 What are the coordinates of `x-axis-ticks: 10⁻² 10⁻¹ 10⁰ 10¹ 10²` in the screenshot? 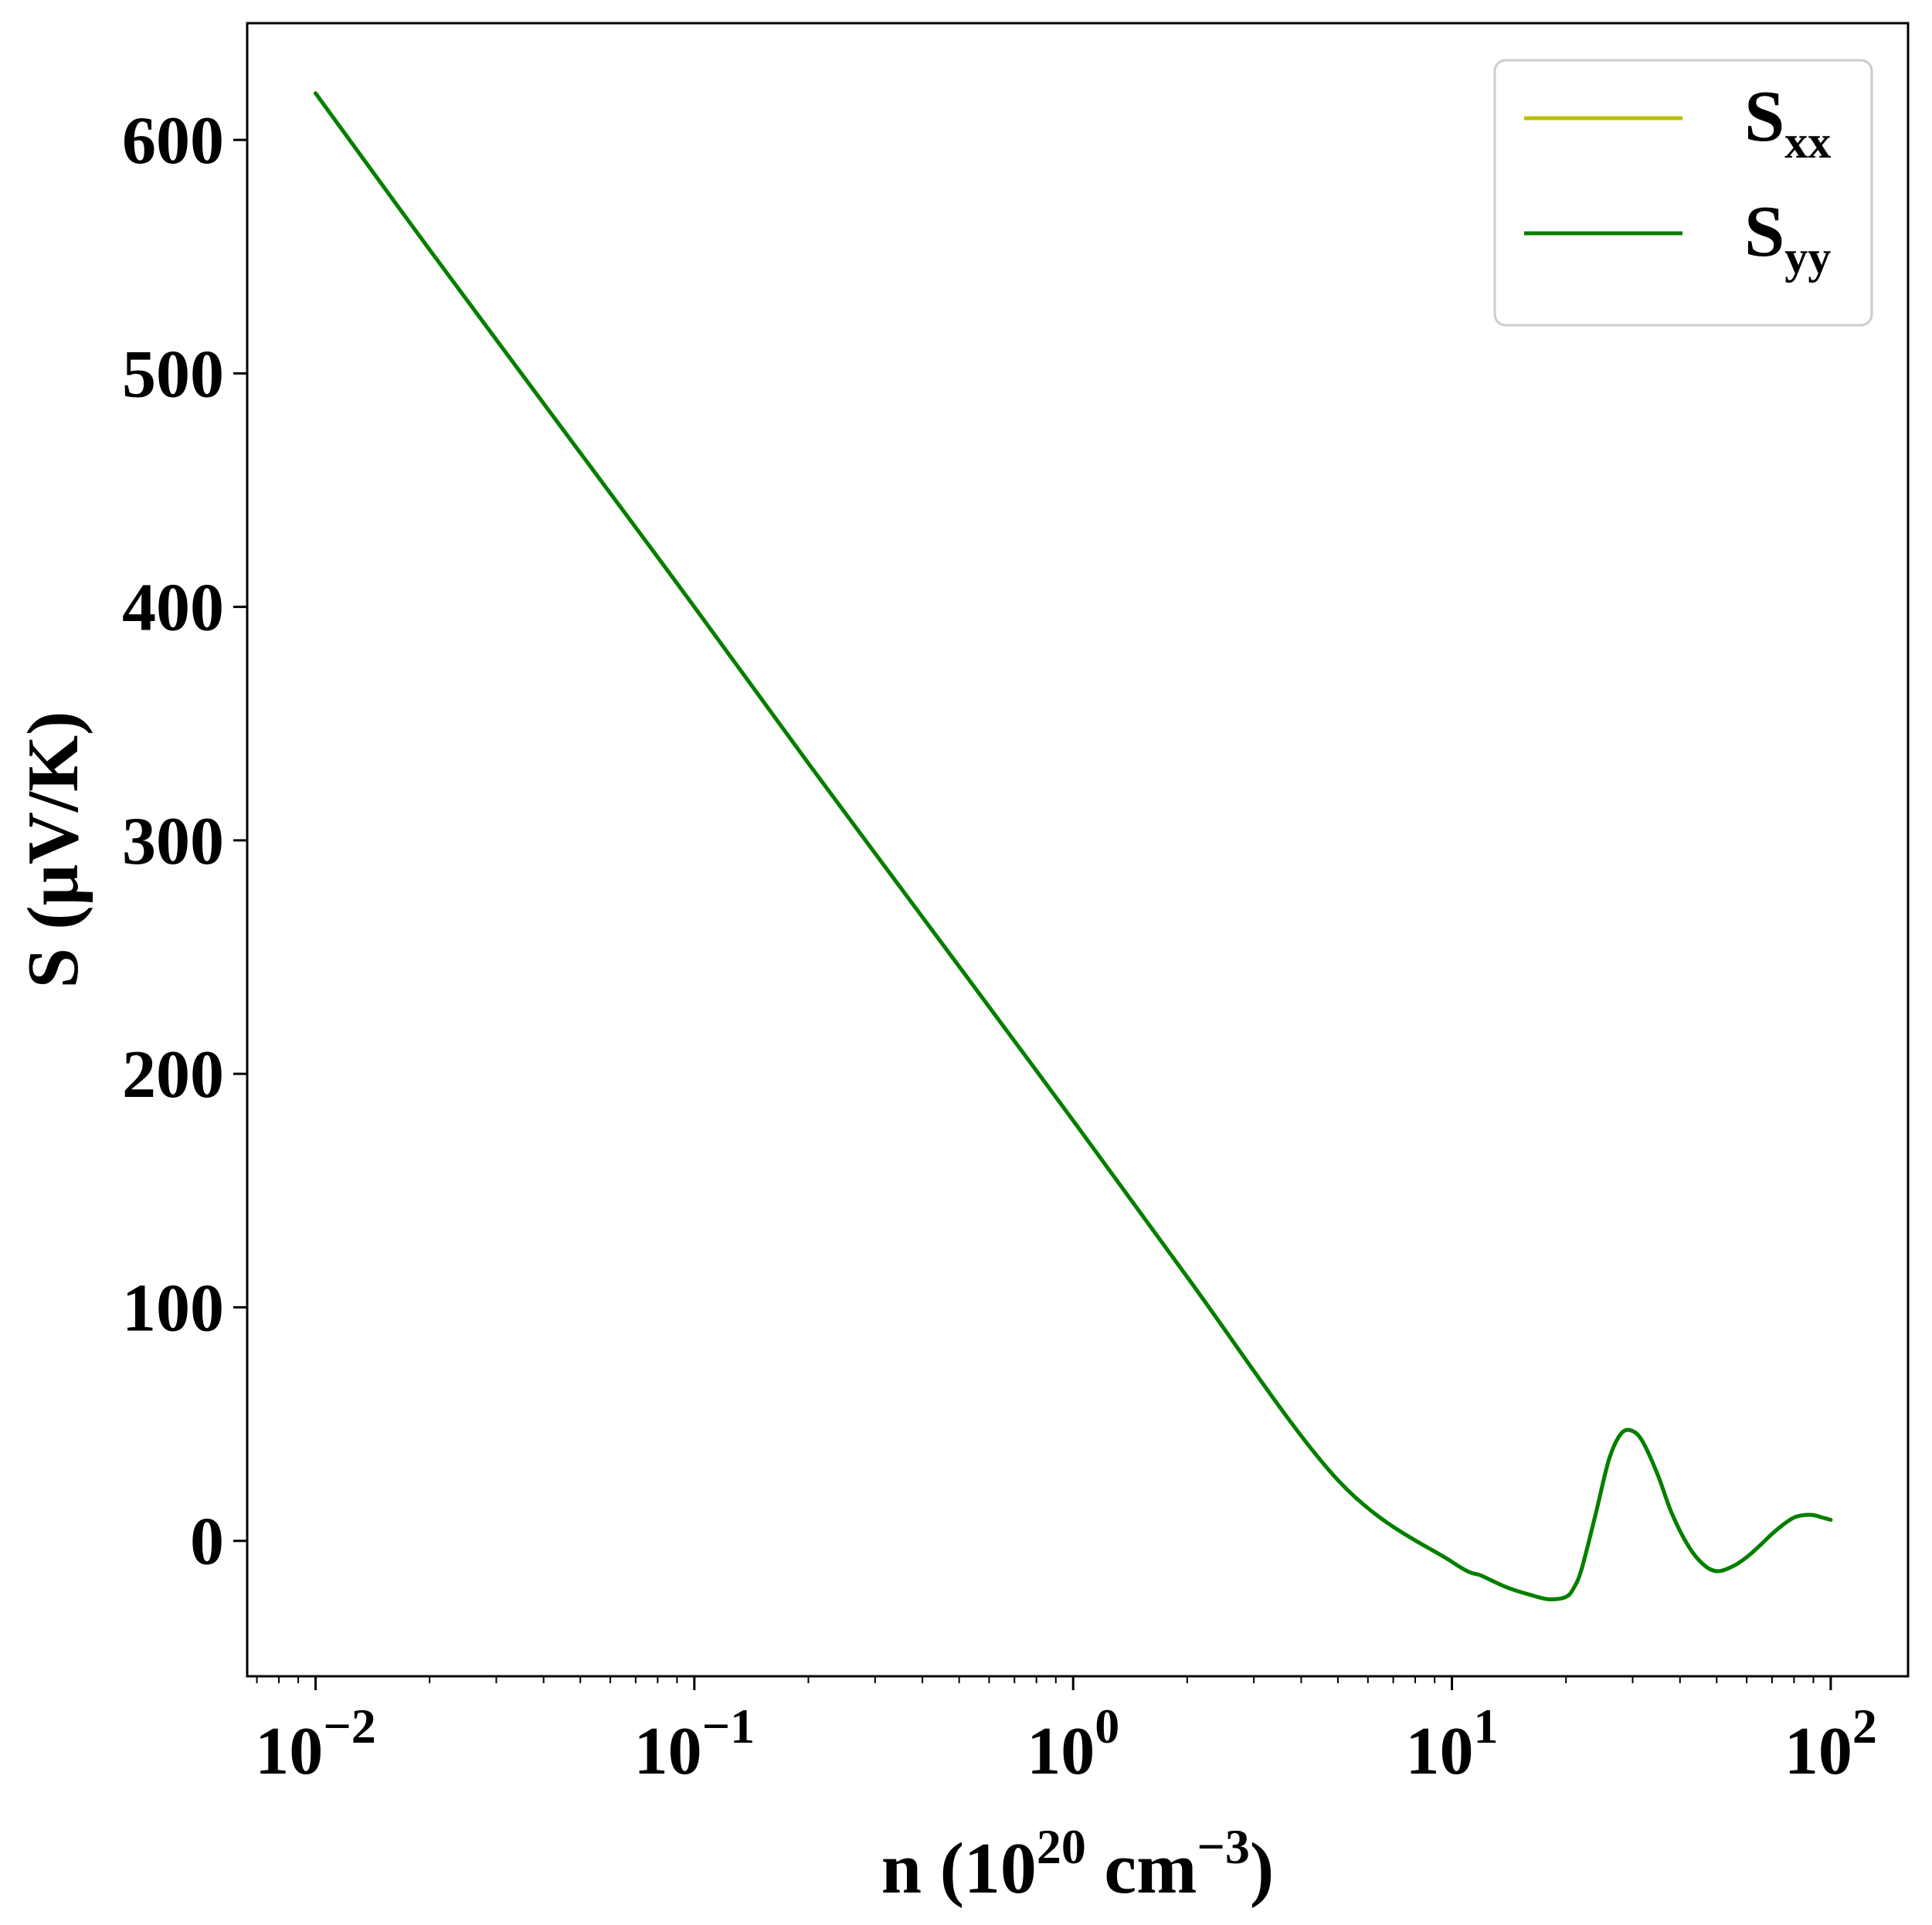 It's located at (1066, 1732).